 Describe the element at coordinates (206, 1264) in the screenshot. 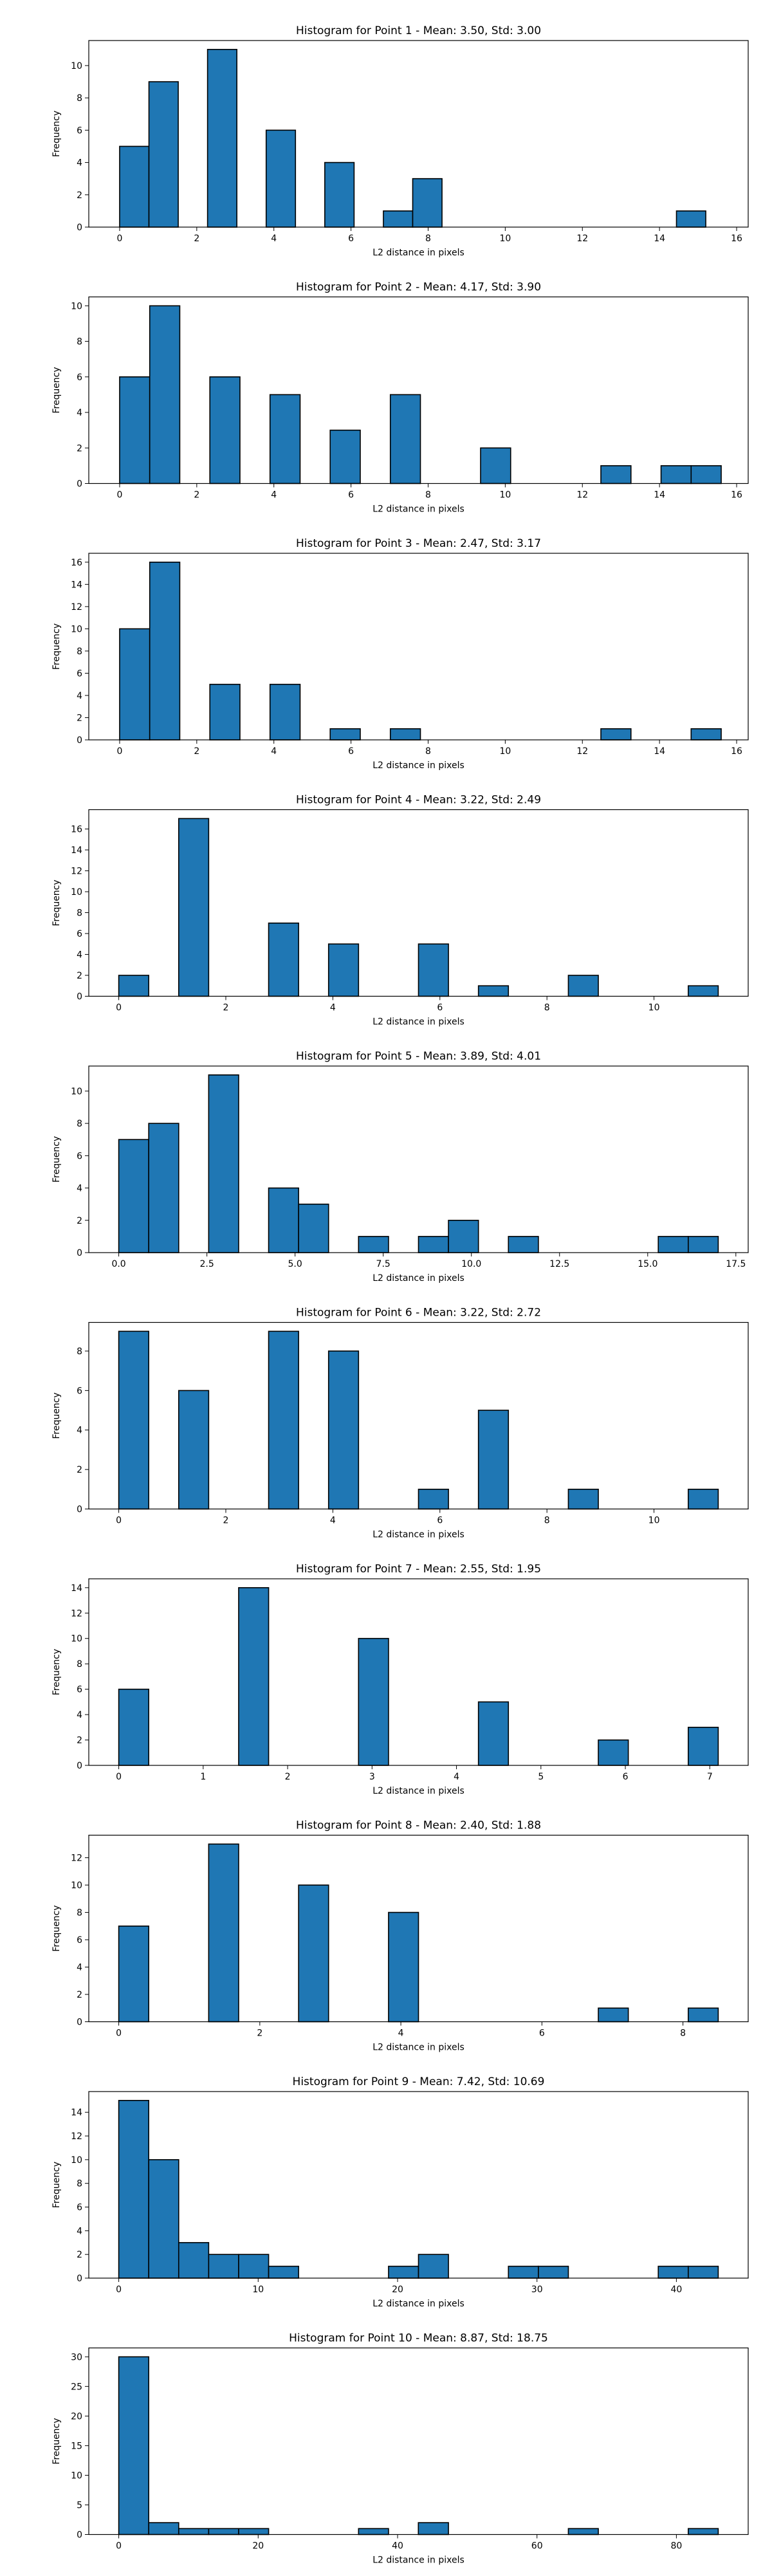

I see `x-tick-label: 2.5` at that location.